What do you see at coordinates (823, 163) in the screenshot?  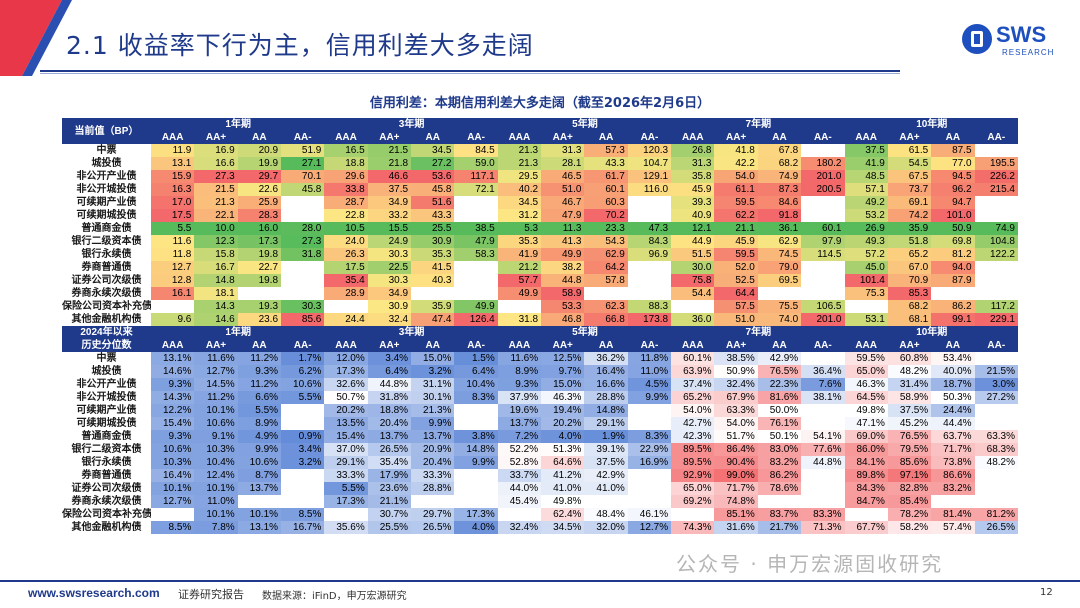 I see `spread-value-cell: 180.2` at bounding box center [823, 163].